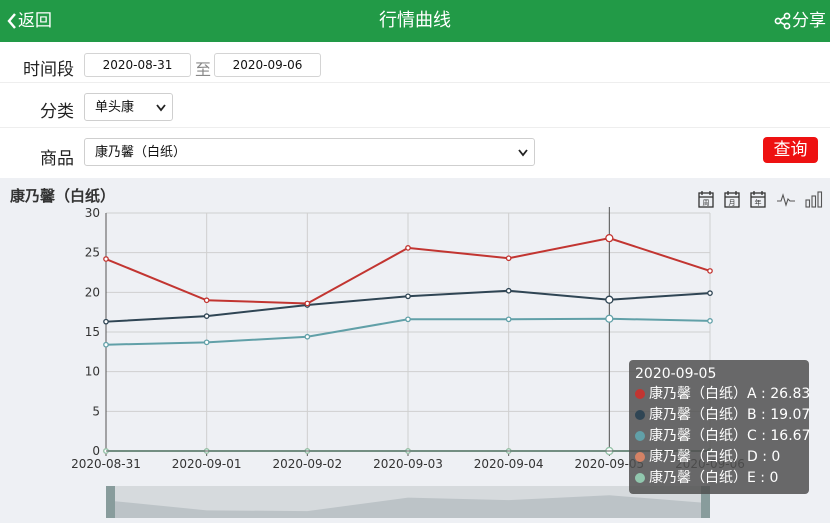 The height and width of the screenshot is (523, 830). What do you see at coordinates (92, 332) in the screenshot?
I see `y-tick-label: 15` at bounding box center [92, 332].